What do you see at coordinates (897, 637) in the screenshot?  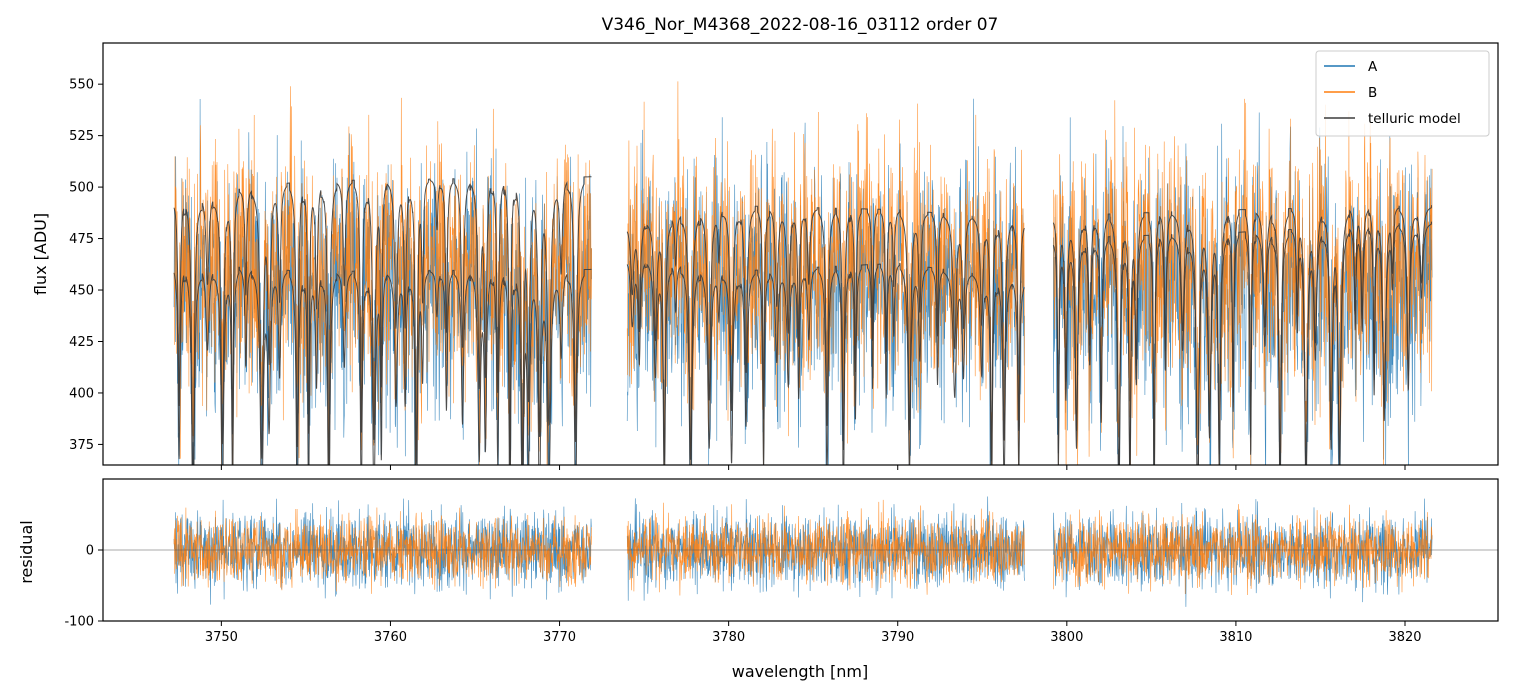 I see `wavelength-tick-label: 3790` at bounding box center [897, 637].